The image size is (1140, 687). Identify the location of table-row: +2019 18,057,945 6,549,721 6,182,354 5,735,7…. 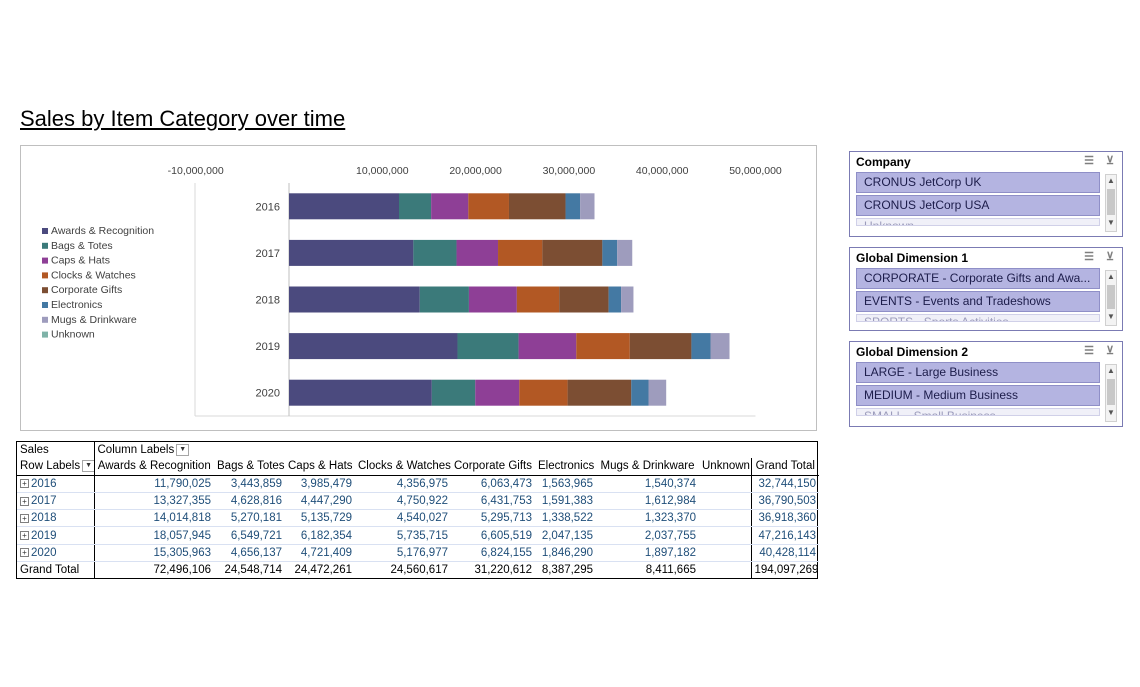
(418, 535).